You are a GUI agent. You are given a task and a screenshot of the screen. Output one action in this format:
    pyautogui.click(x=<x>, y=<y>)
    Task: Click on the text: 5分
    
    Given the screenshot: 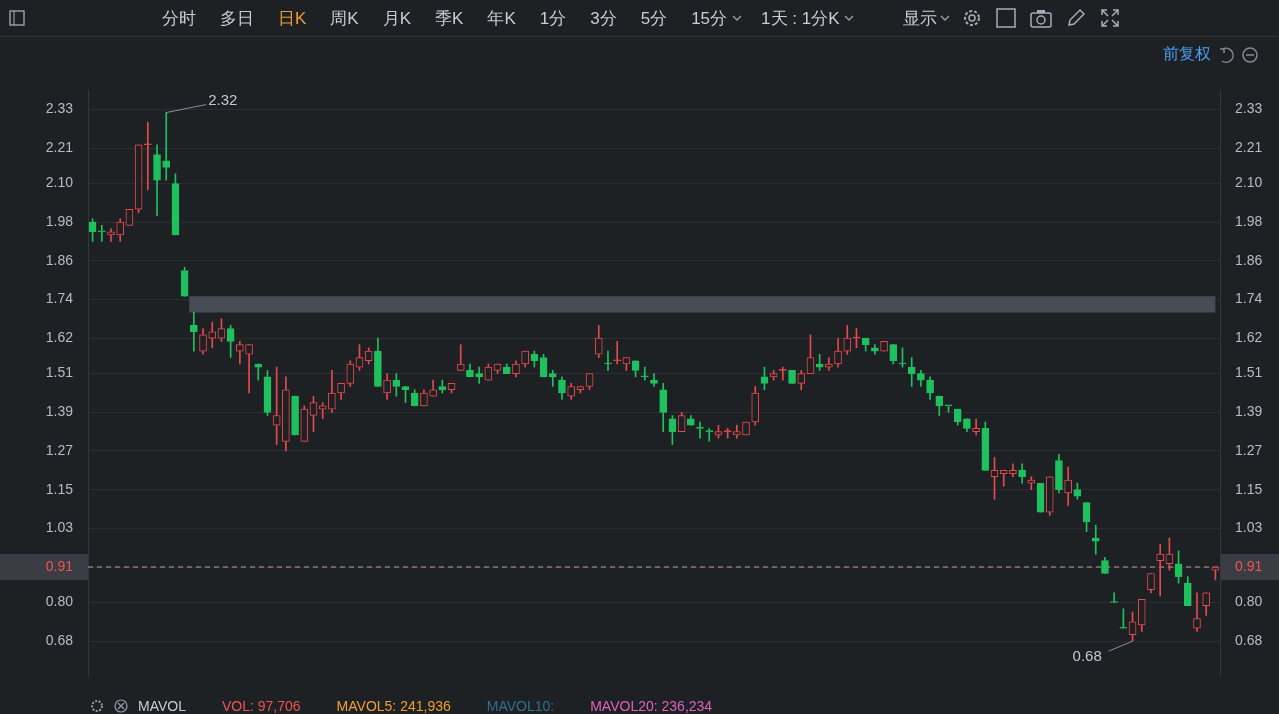 What is the action you would take?
    pyautogui.click(x=654, y=18)
    